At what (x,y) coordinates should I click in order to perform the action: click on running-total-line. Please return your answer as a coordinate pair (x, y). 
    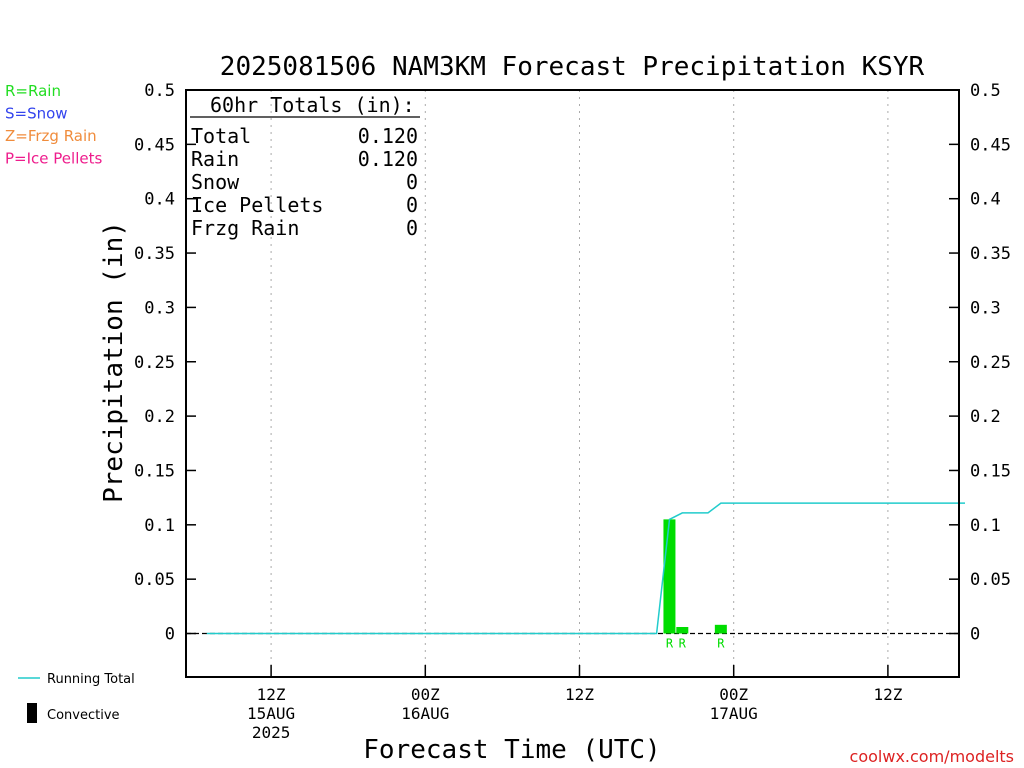
    Looking at the image, I should click on (585, 568).